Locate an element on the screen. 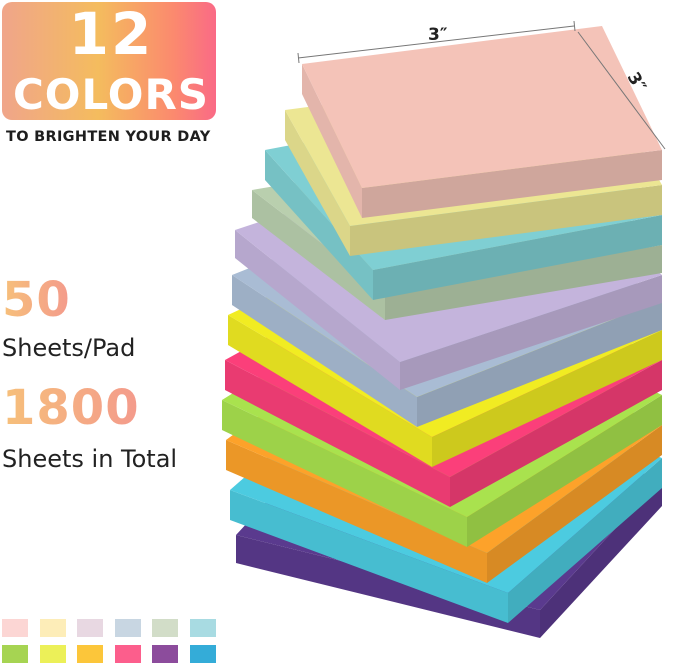 The height and width of the screenshot is (669, 679). pad-top-face is located at coordinates (482, 107).